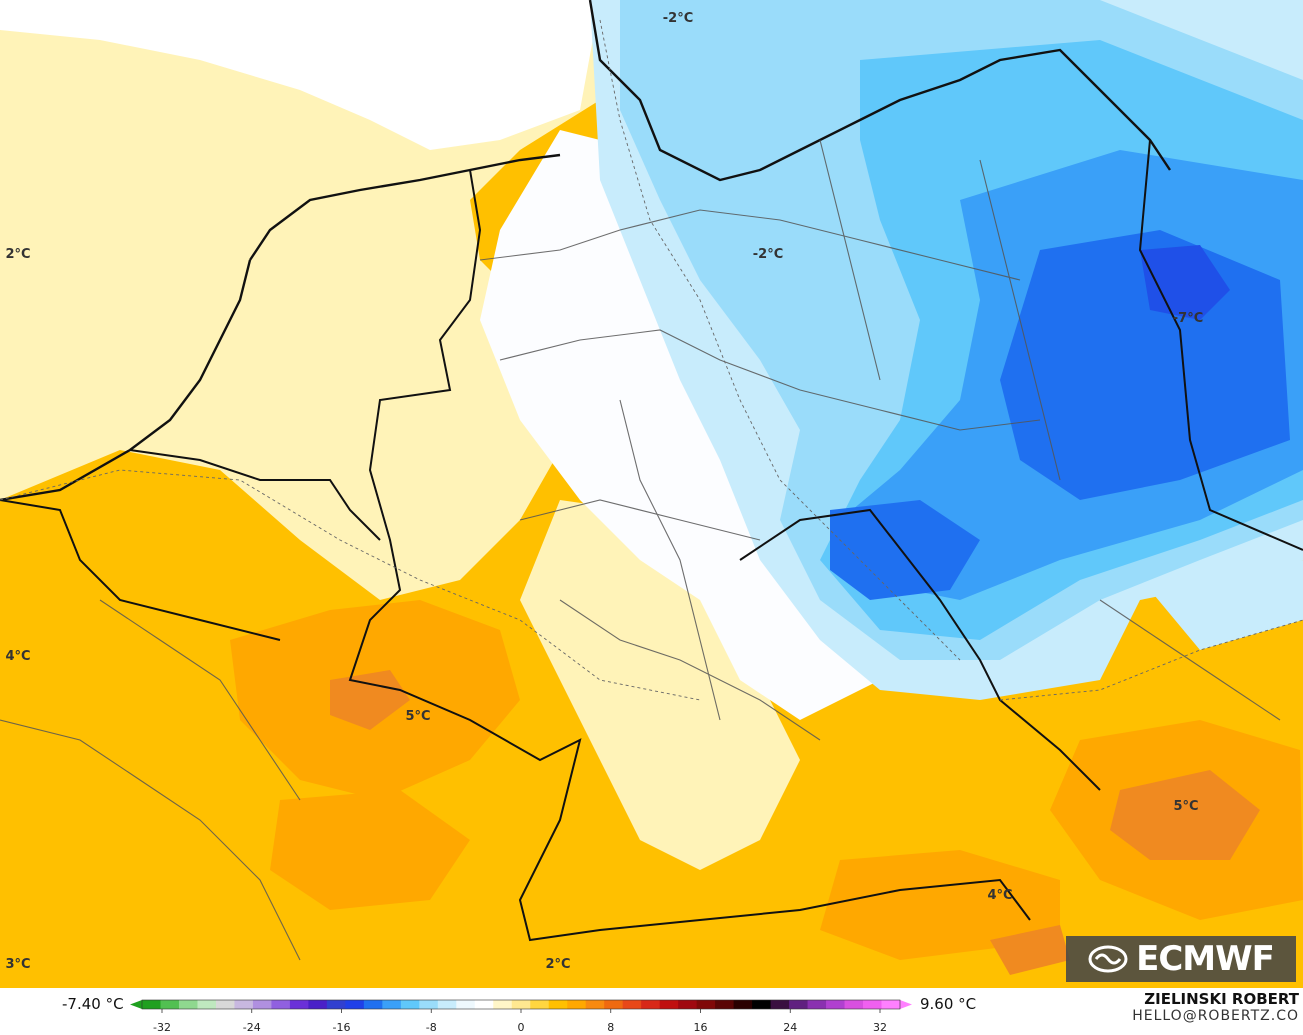  I want to click on colorbar-arrow-right, so click(906, 1004).